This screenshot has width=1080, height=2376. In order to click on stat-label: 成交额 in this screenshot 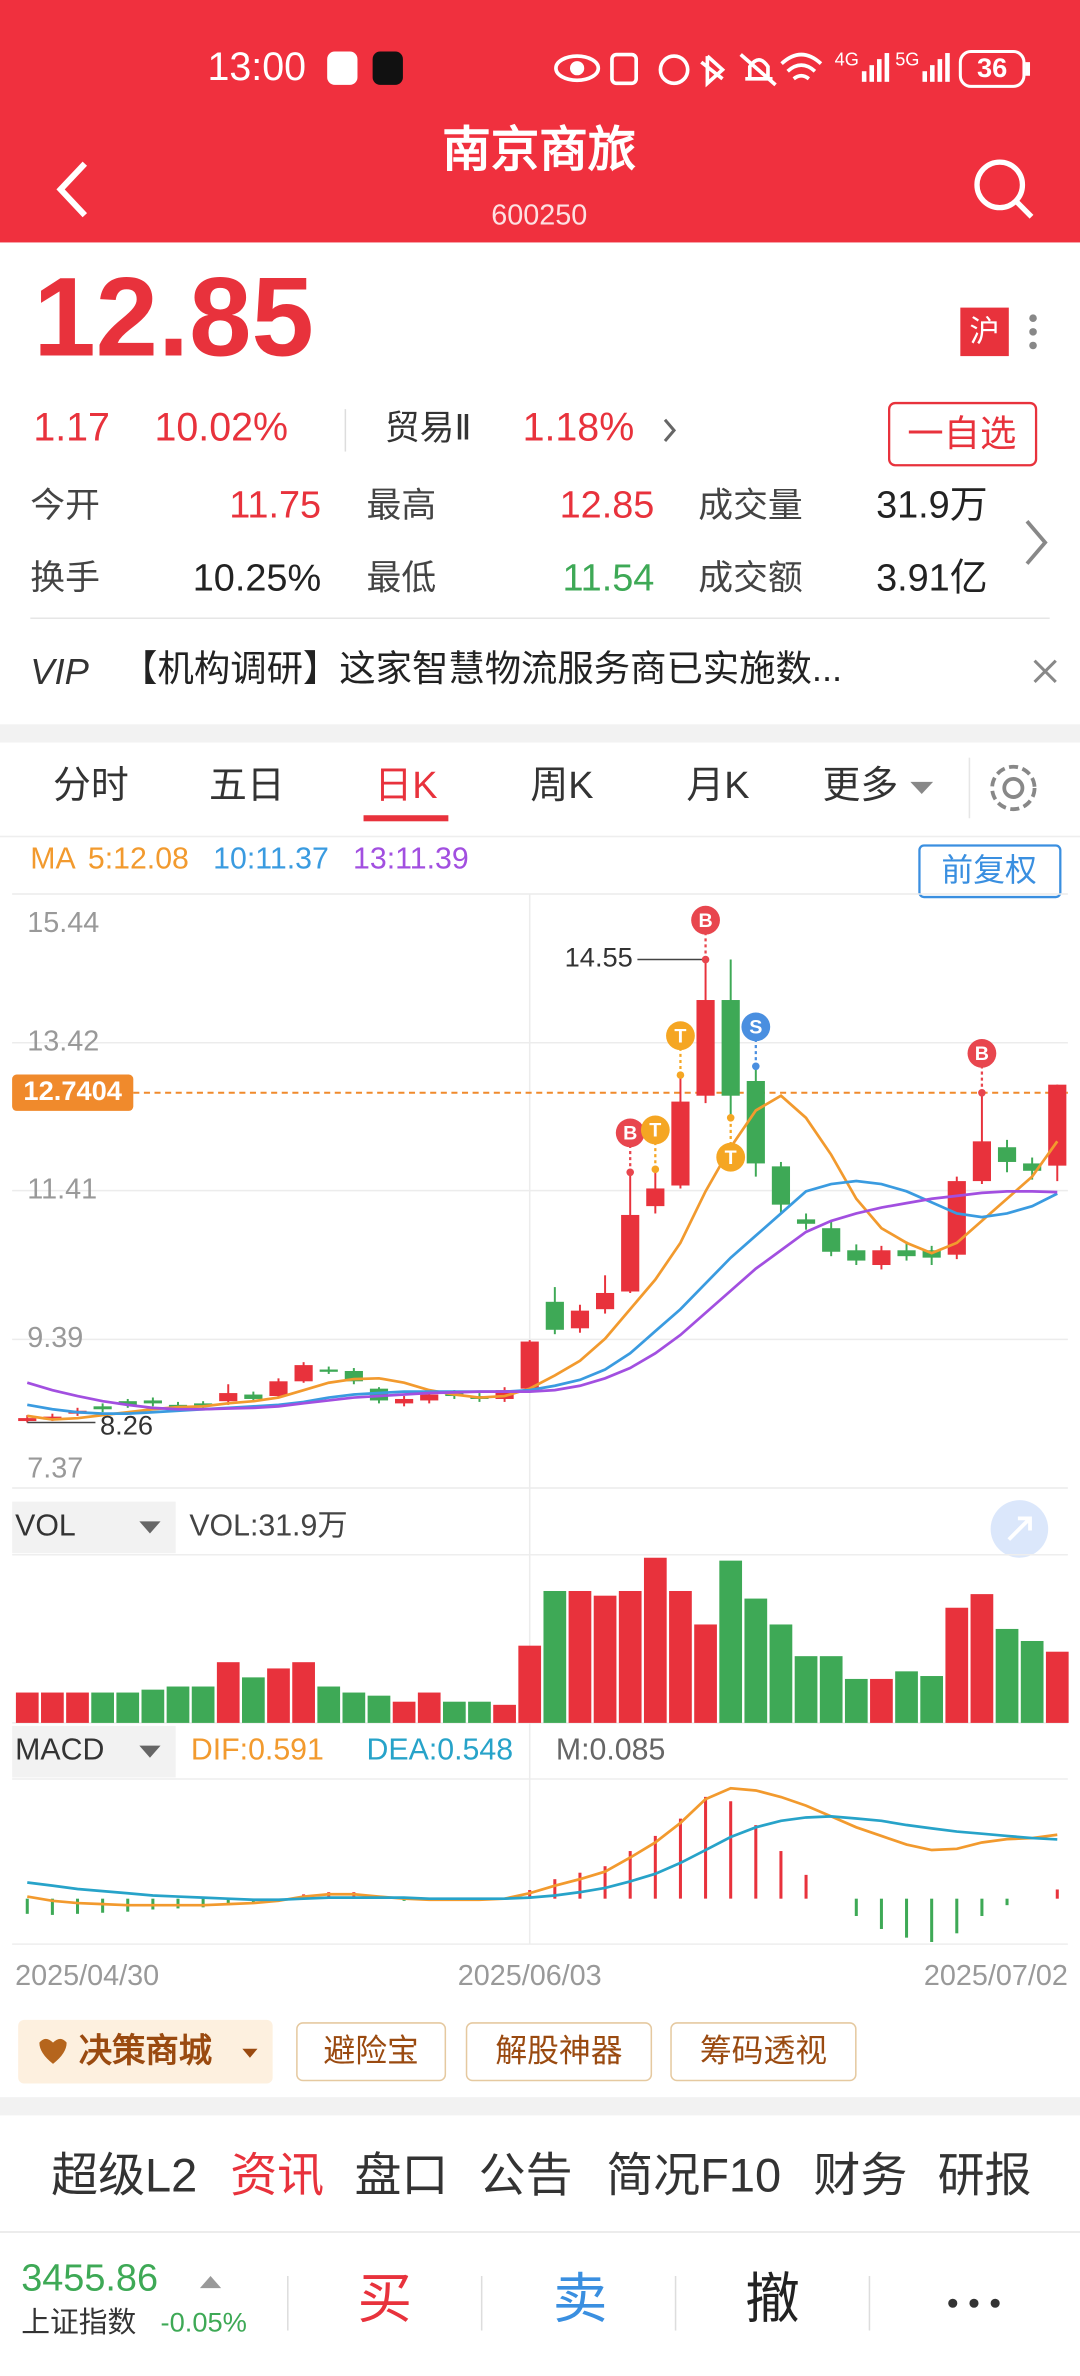, I will do `click(750, 578)`.